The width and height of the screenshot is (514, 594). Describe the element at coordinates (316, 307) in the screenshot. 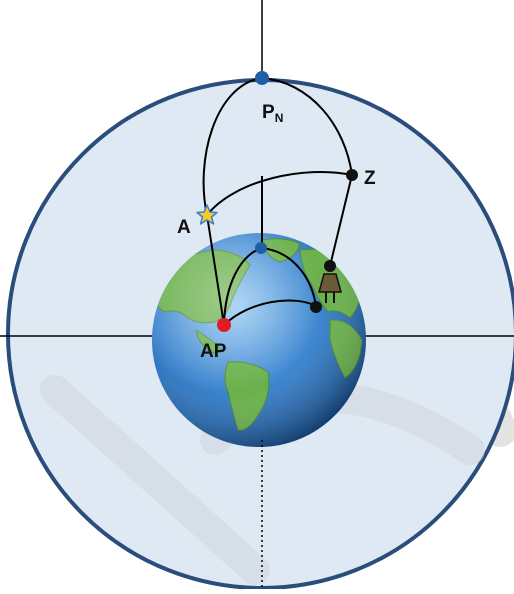

I see `observer-position-dot` at that location.